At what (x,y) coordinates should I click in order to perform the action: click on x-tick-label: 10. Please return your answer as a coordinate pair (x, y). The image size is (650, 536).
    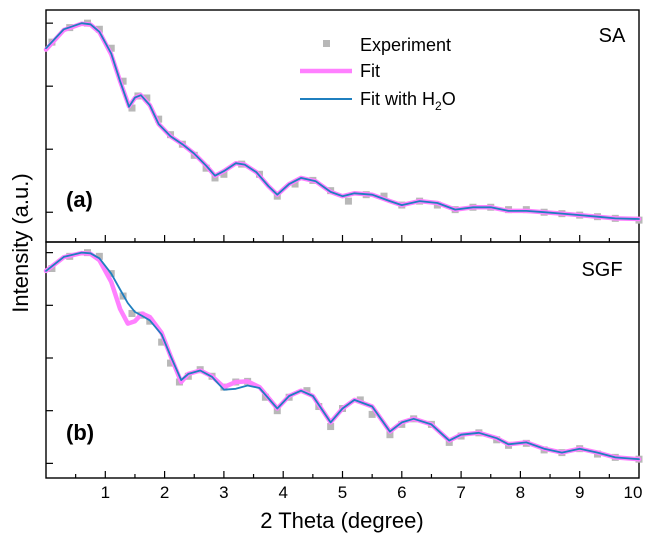
    Looking at the image, I should click on (633, 492).